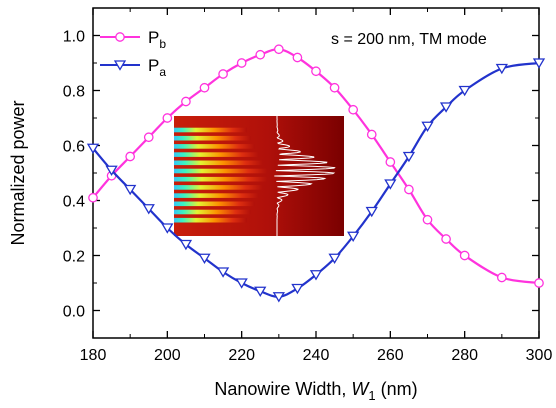  What do you see at coordinates (74, 147) in the screenshot?
I see `y-tick-label: 0.6` at bounding box center [74, 147].